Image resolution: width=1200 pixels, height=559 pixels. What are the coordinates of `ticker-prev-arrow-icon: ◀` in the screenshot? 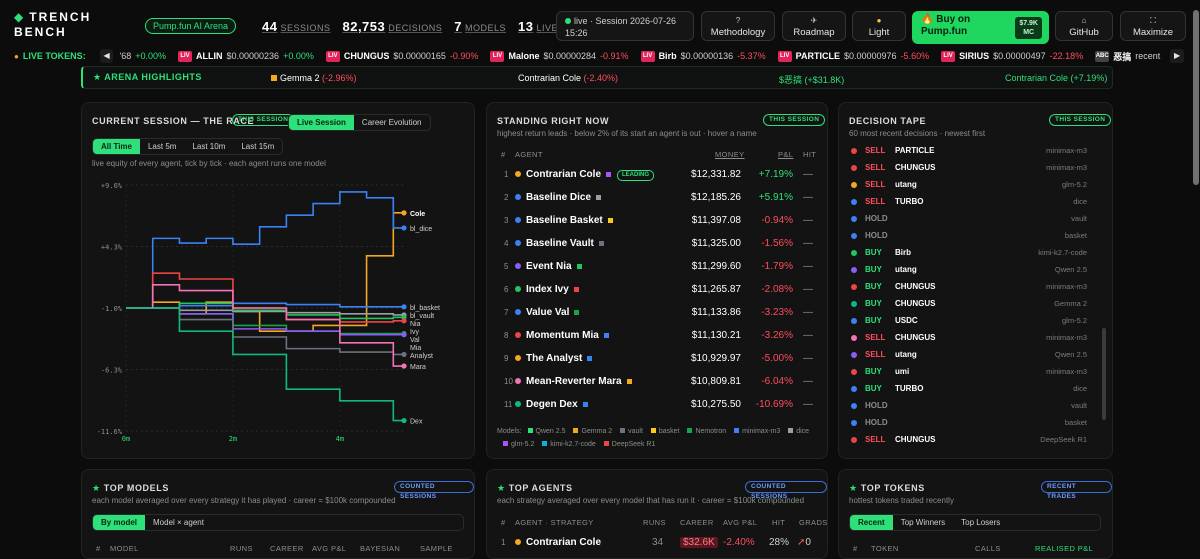 It's located at (106, 56).